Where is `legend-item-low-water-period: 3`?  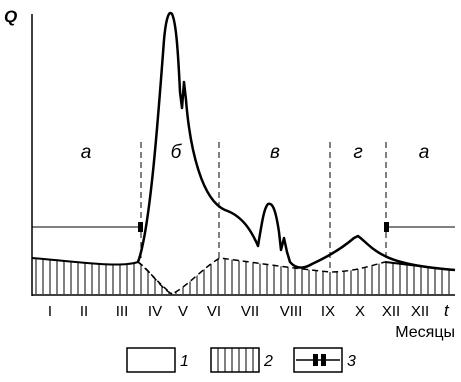 legend-item-low-water-period: 3 is located at coordinates (324, 360).